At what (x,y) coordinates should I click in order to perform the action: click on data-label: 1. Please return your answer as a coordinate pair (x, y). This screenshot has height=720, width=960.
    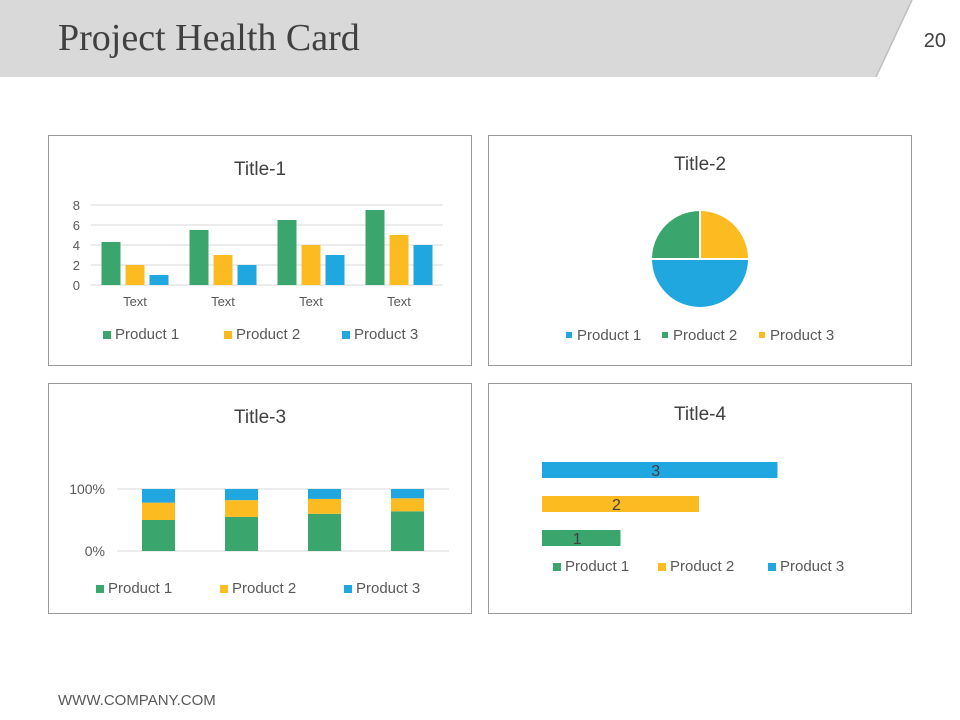
    Looking at the image, I should click on (577, 539).